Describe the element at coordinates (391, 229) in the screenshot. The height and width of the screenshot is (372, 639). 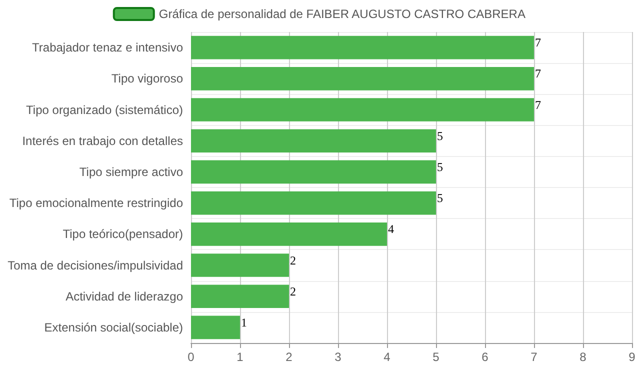
I see `data-label: 4` at that location.